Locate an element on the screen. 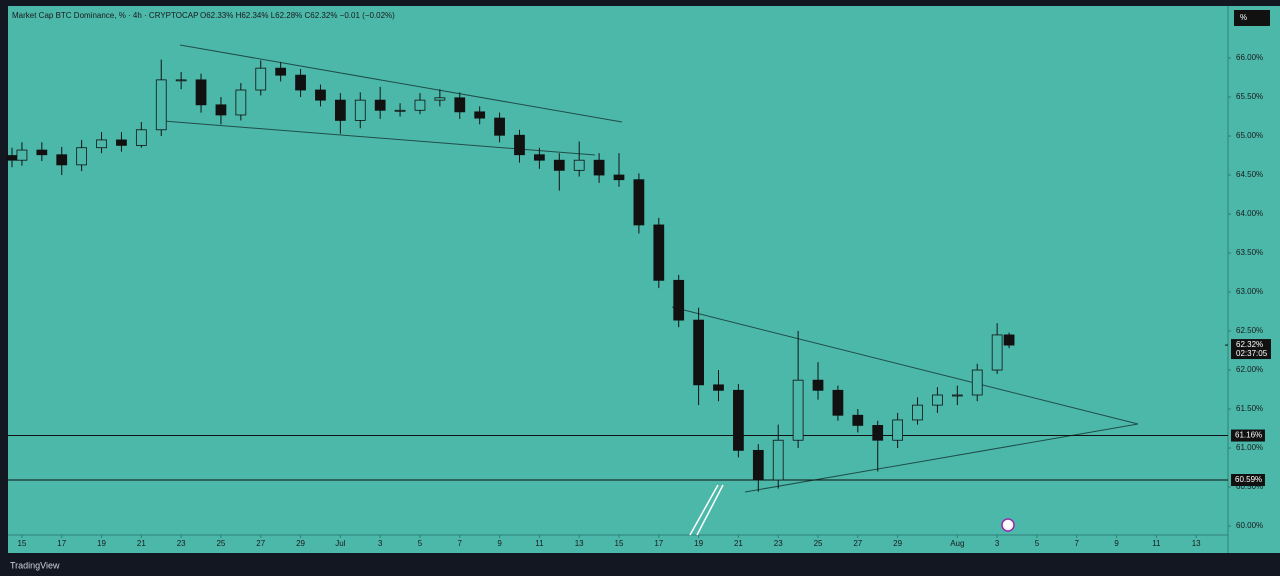 This screenshot has height=576, width=1280. y-tick-label: 65.00% is located at coordinates (1249, 135).